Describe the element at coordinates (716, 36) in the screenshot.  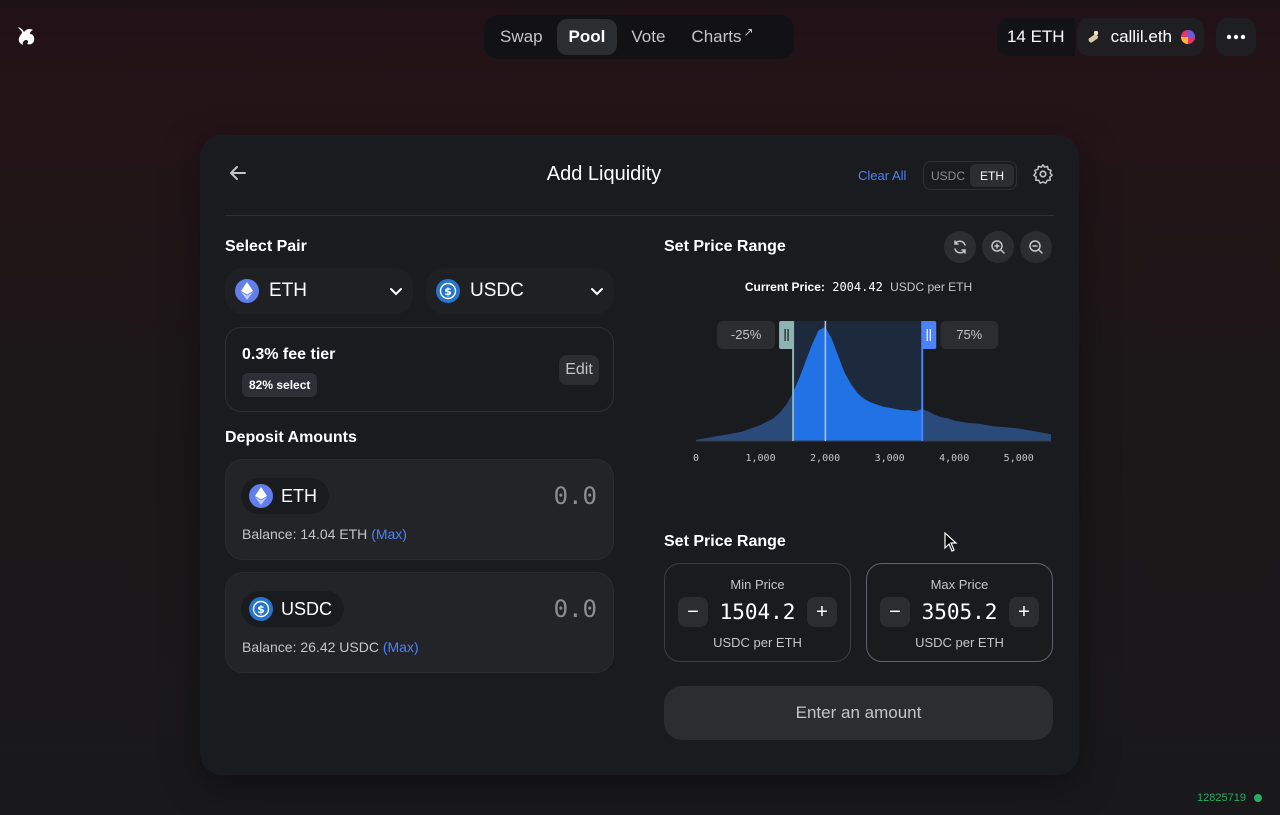
I see `nav-charts-label: Charts` at that location.